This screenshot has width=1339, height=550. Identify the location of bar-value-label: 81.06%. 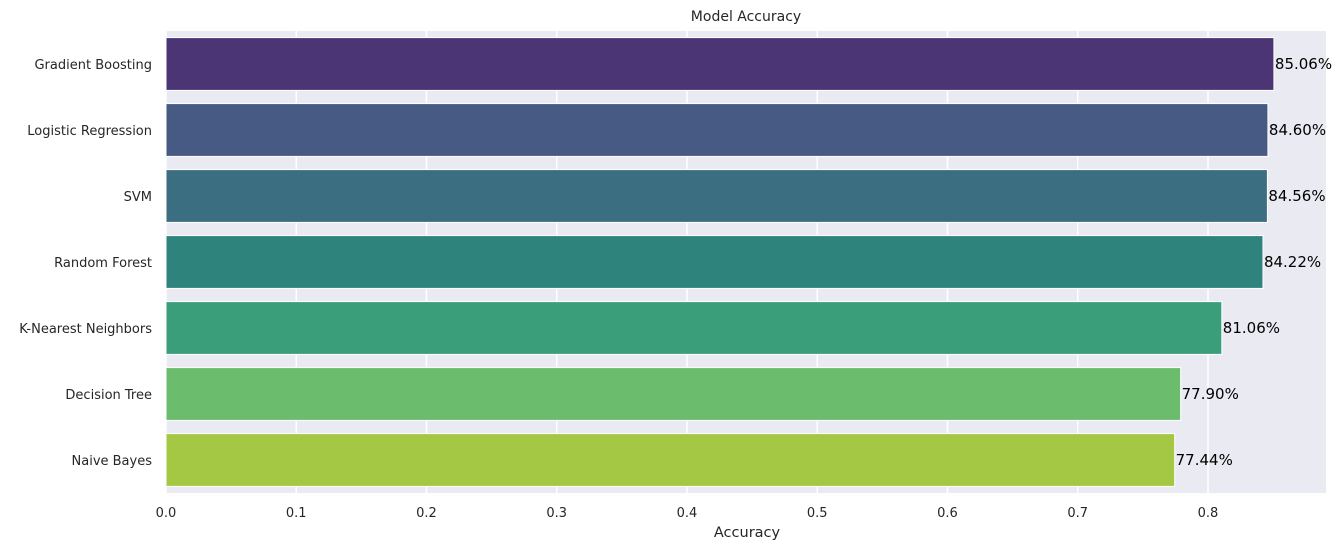
(1251, 328).